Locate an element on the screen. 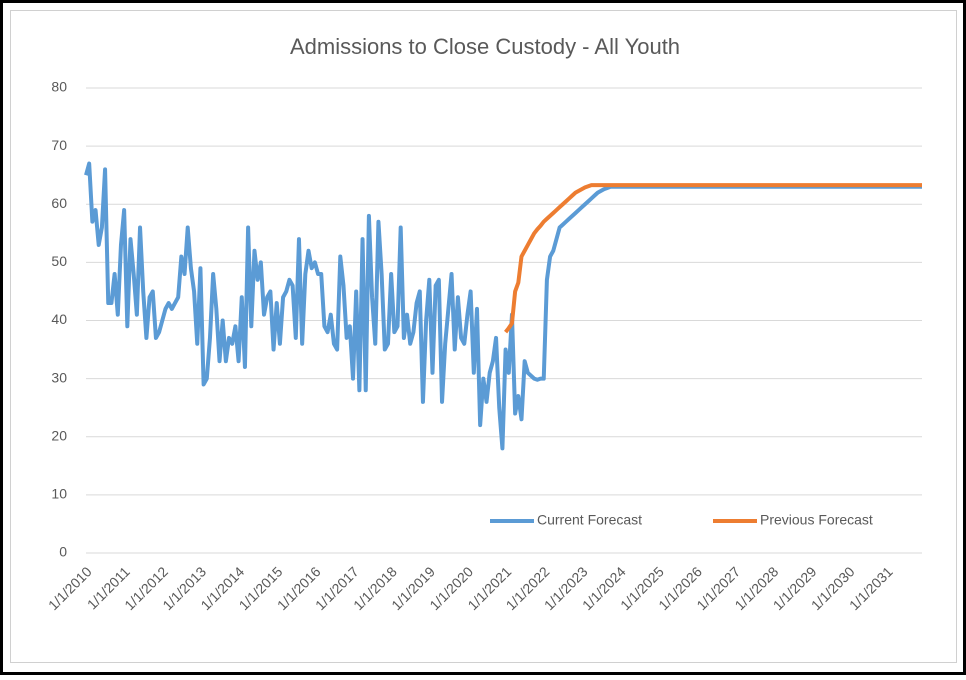  legend-label: Previous Forecast is located at coordinates (816, 520).